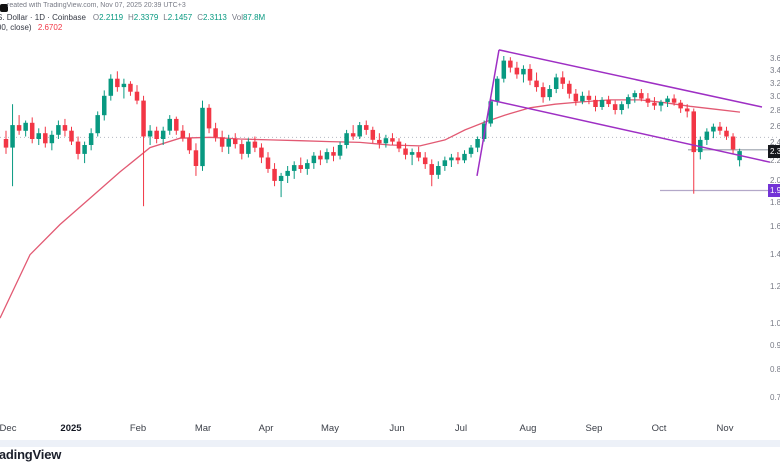 This screenshot has width=780, height=470. What do you see at coordinates (775, 59) in the screenshot?
I see `price-tick-label: 3.6000` at bounding box center [775, 59].